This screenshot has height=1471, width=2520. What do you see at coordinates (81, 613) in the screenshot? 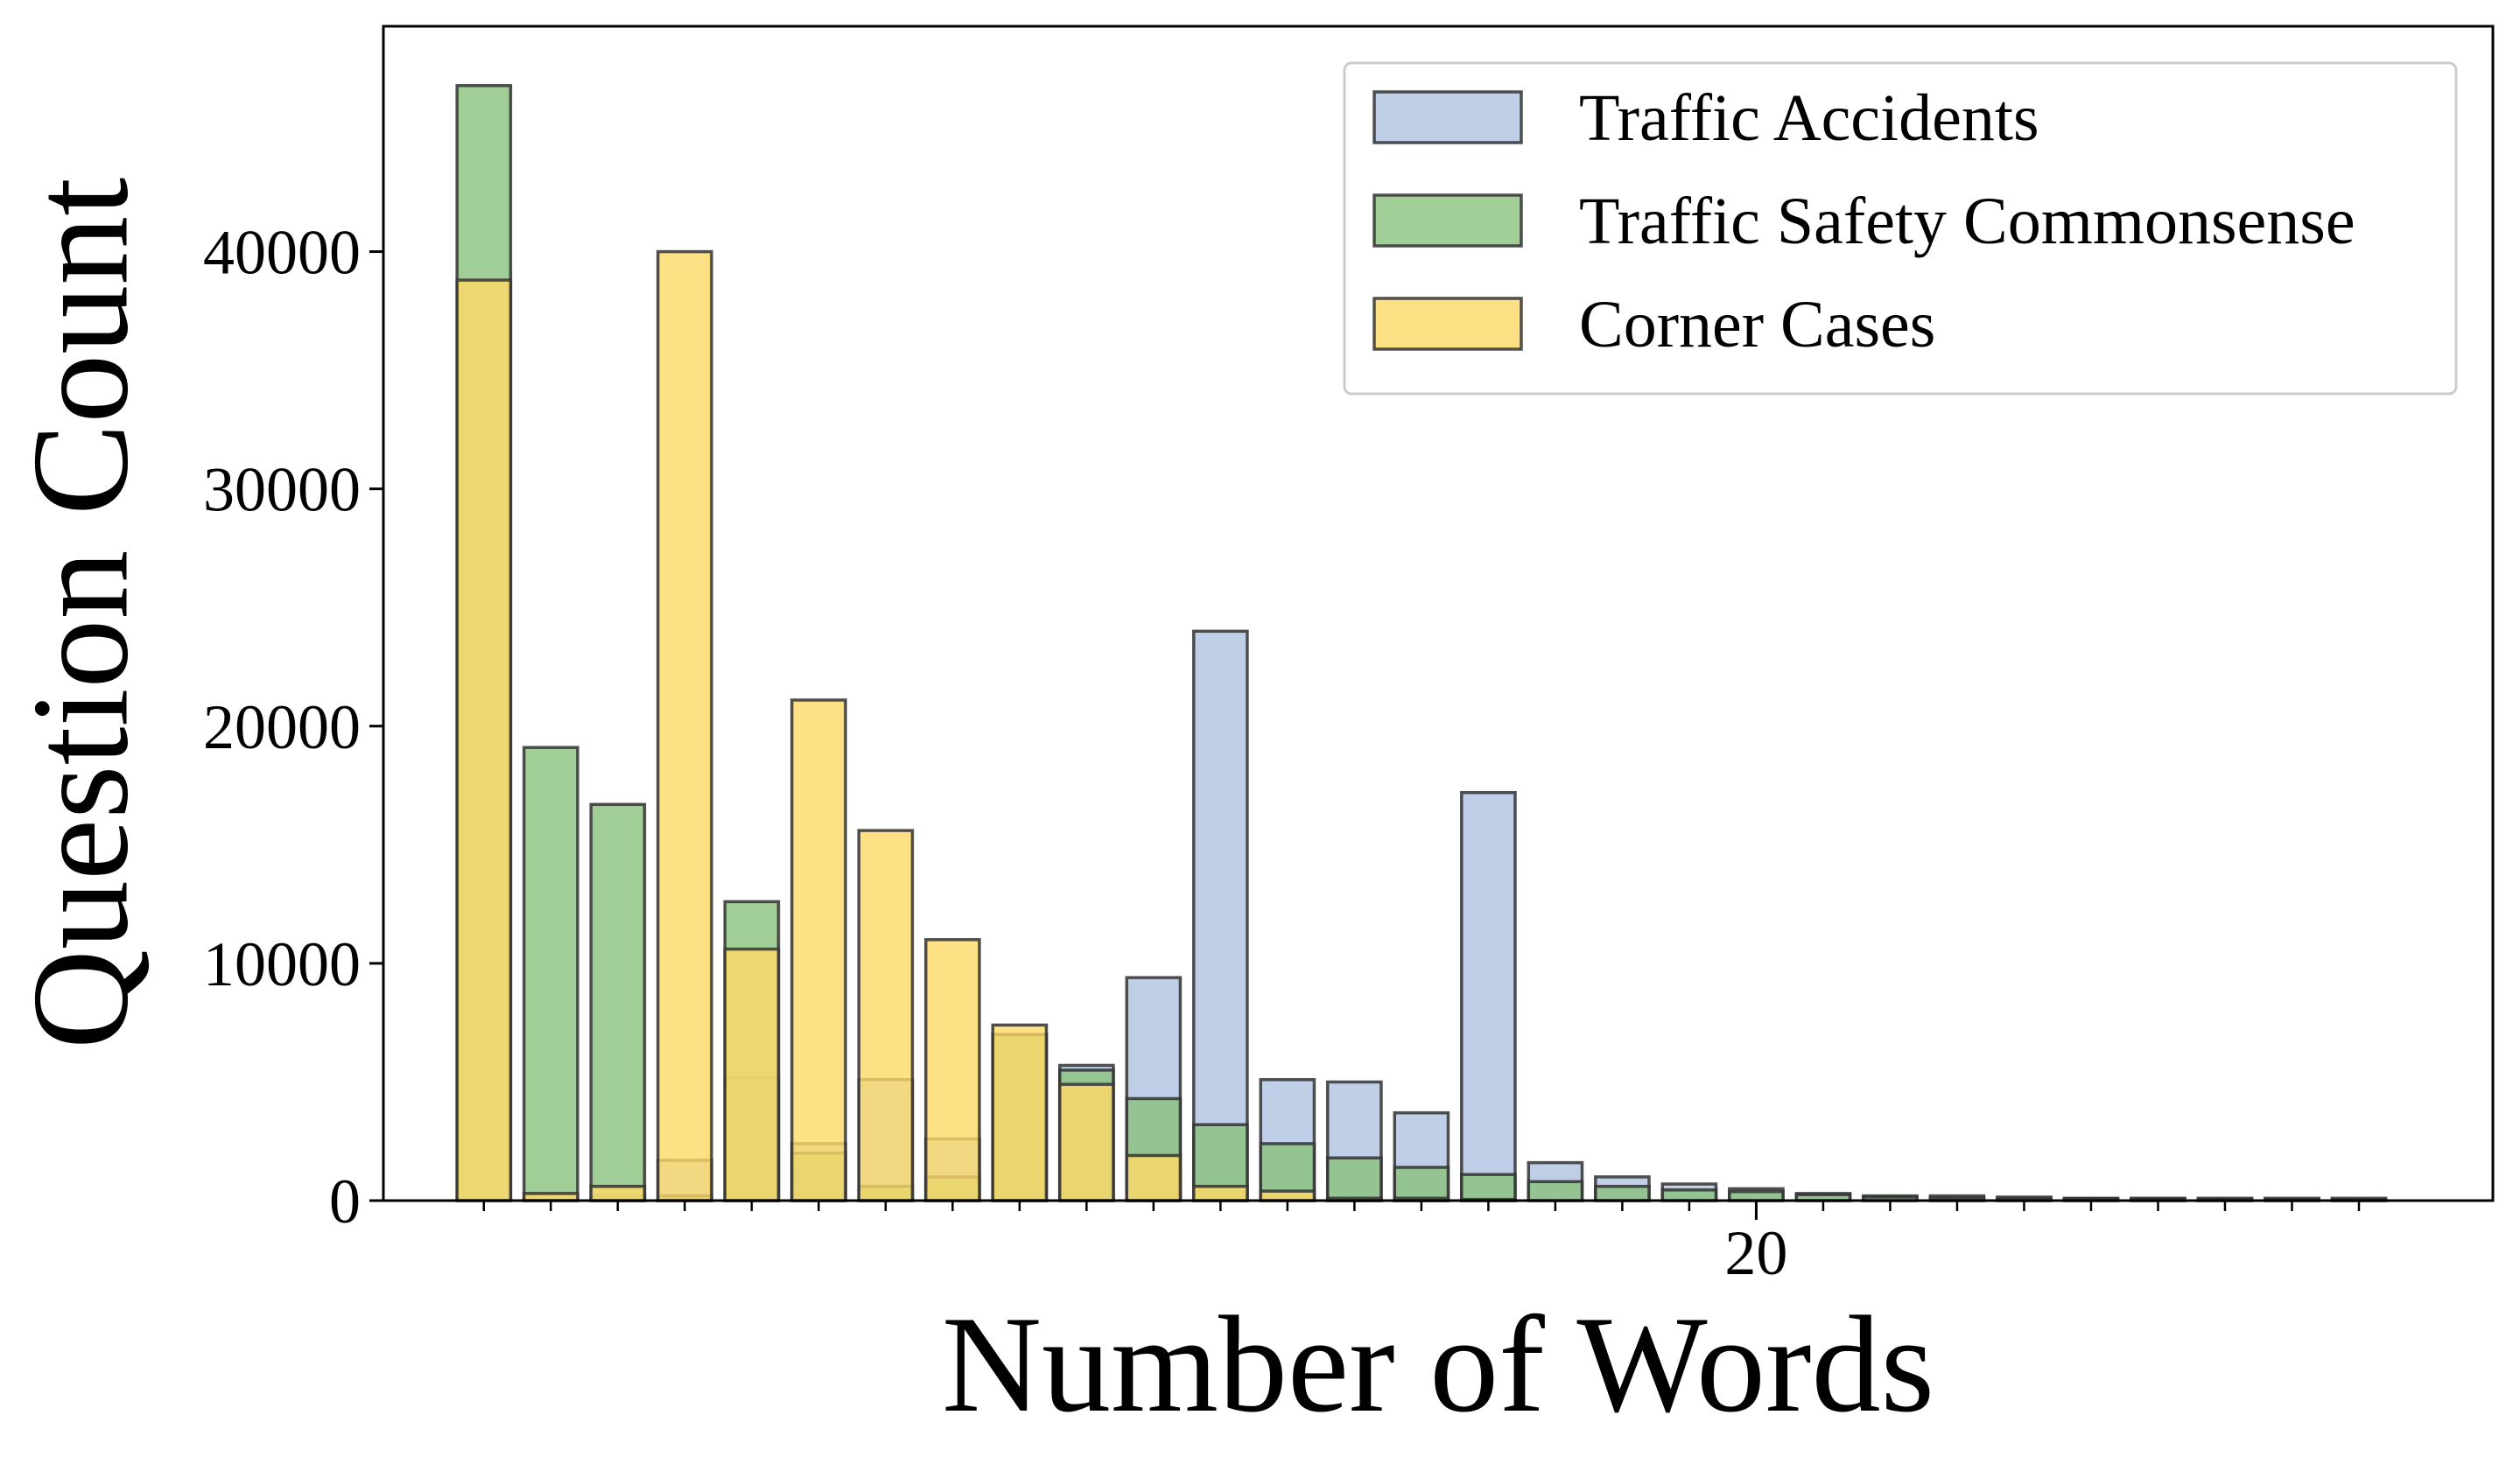
I see `y-axis-title: Question Count` at bounding box center [81, 613].